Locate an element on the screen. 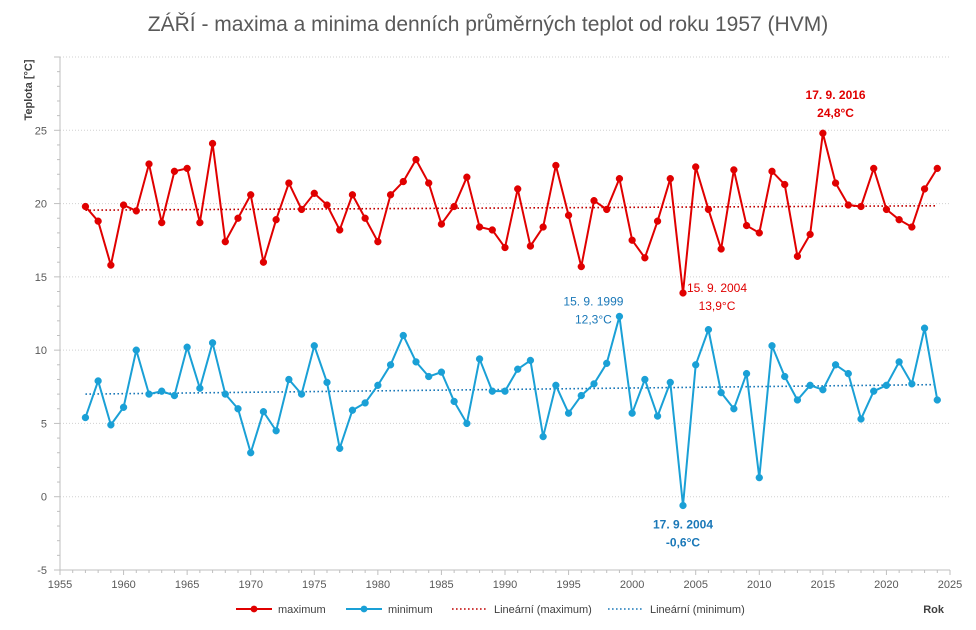 The height and width of the screenshot is (630, 976). x-tick-label: 2000 is located at coordinates (632, 585).